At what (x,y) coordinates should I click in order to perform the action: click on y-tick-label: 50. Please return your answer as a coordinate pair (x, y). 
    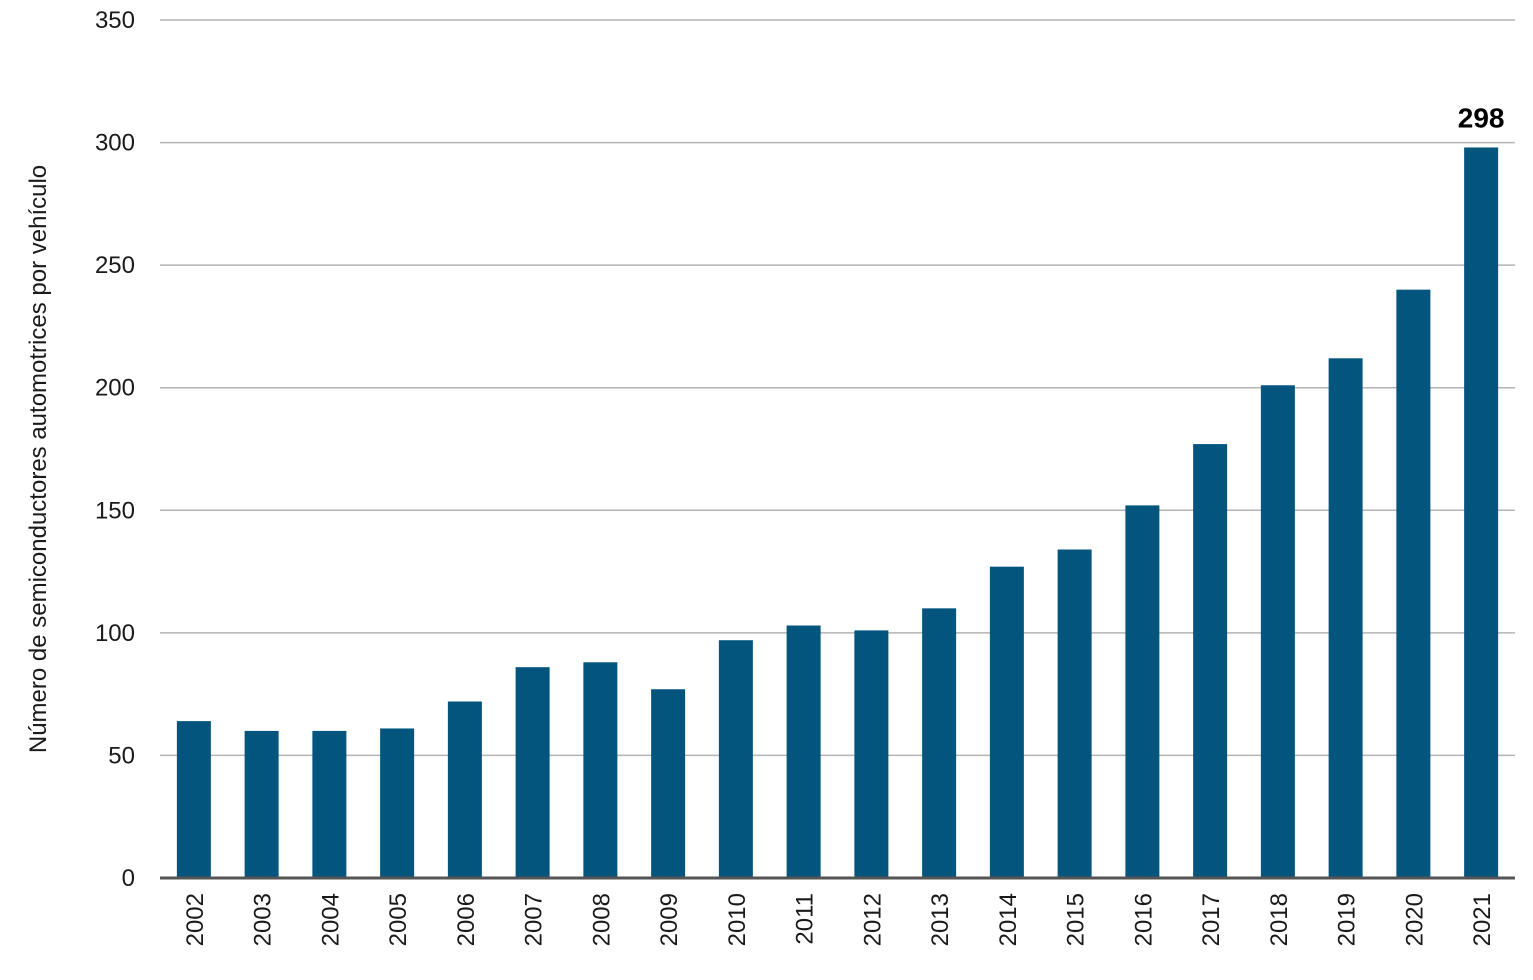
    Looking at the image, I should click on (121, 755).